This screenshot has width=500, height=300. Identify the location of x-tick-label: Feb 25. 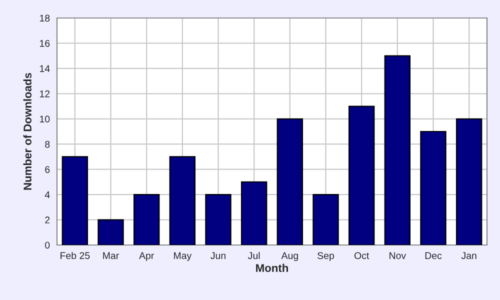
(75, 256).